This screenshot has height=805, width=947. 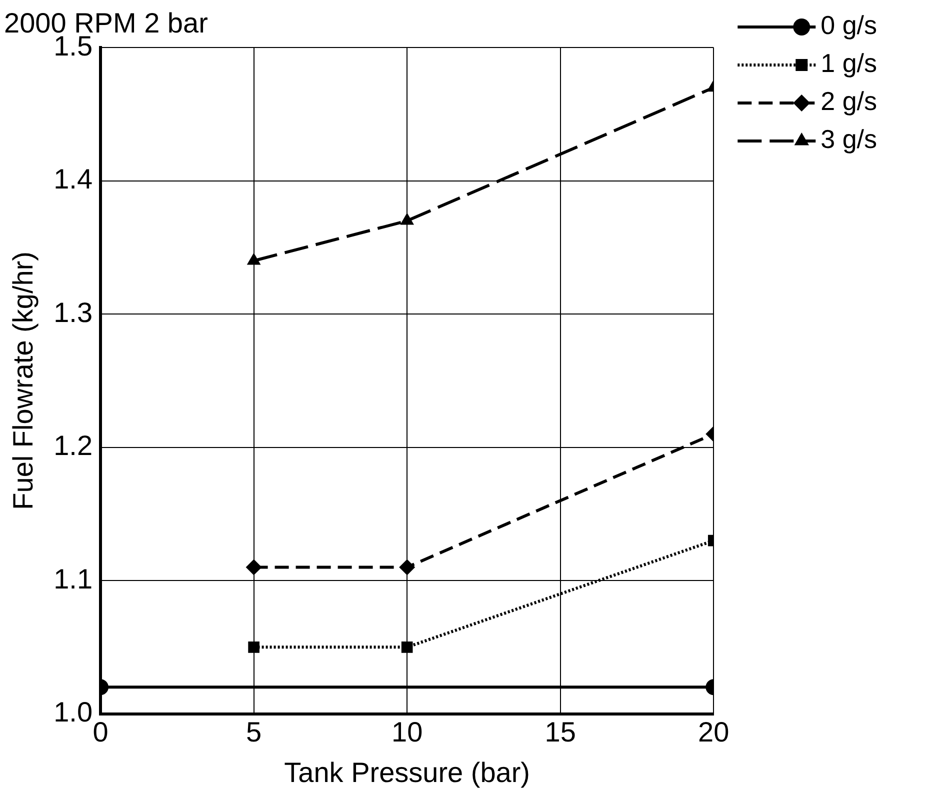 What do you see at coordinates (73, 446) in the screenshot?
I see `y-tick-label: 1.2` at bounding box center [73, 446].